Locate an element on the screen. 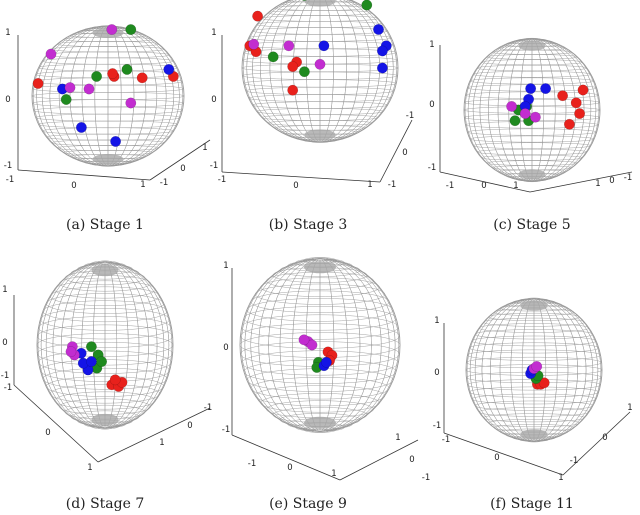 The image size is (640, 515). caption-stage-3: (b) Stage 3 is located at coordinates (308, 225).